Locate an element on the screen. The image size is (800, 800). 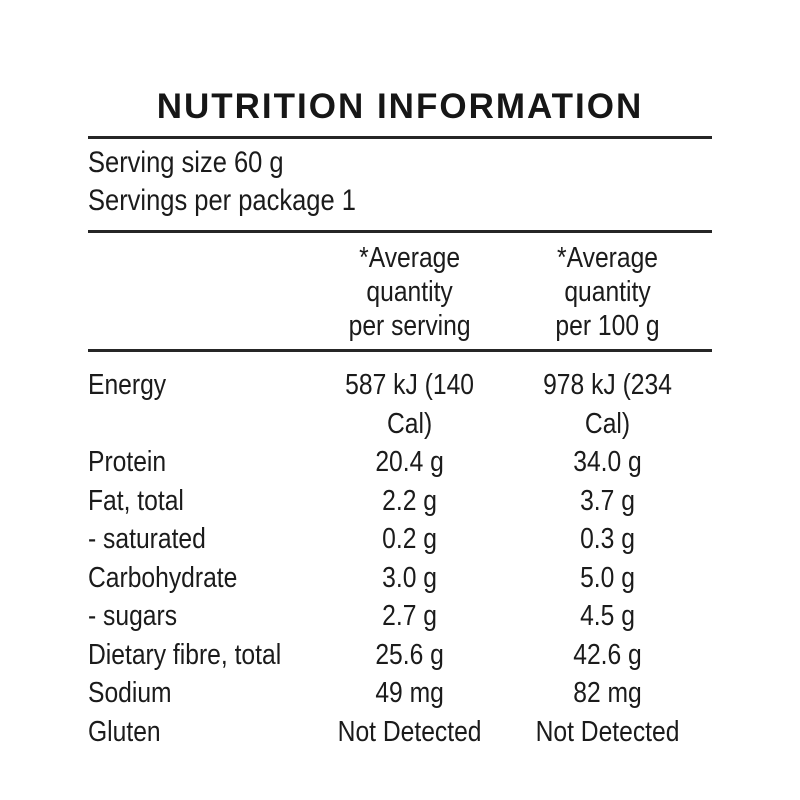
value-per-serving: 587 kJ (140 Cal) is located at coordinates (409, 404).